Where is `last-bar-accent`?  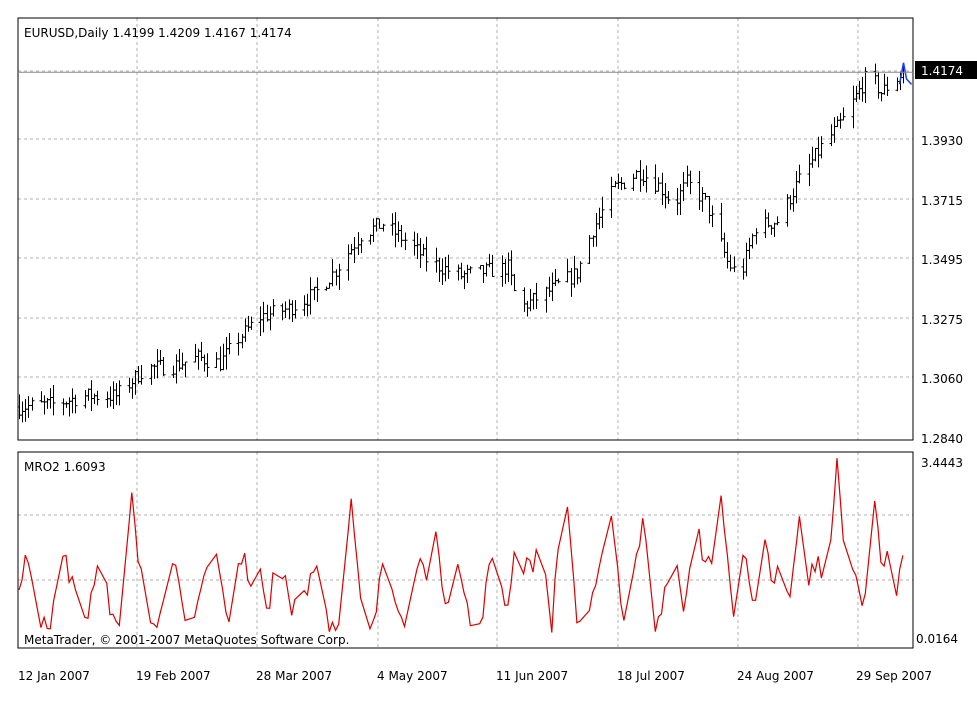
last-bar-accent is located at coordinates (905, 73).